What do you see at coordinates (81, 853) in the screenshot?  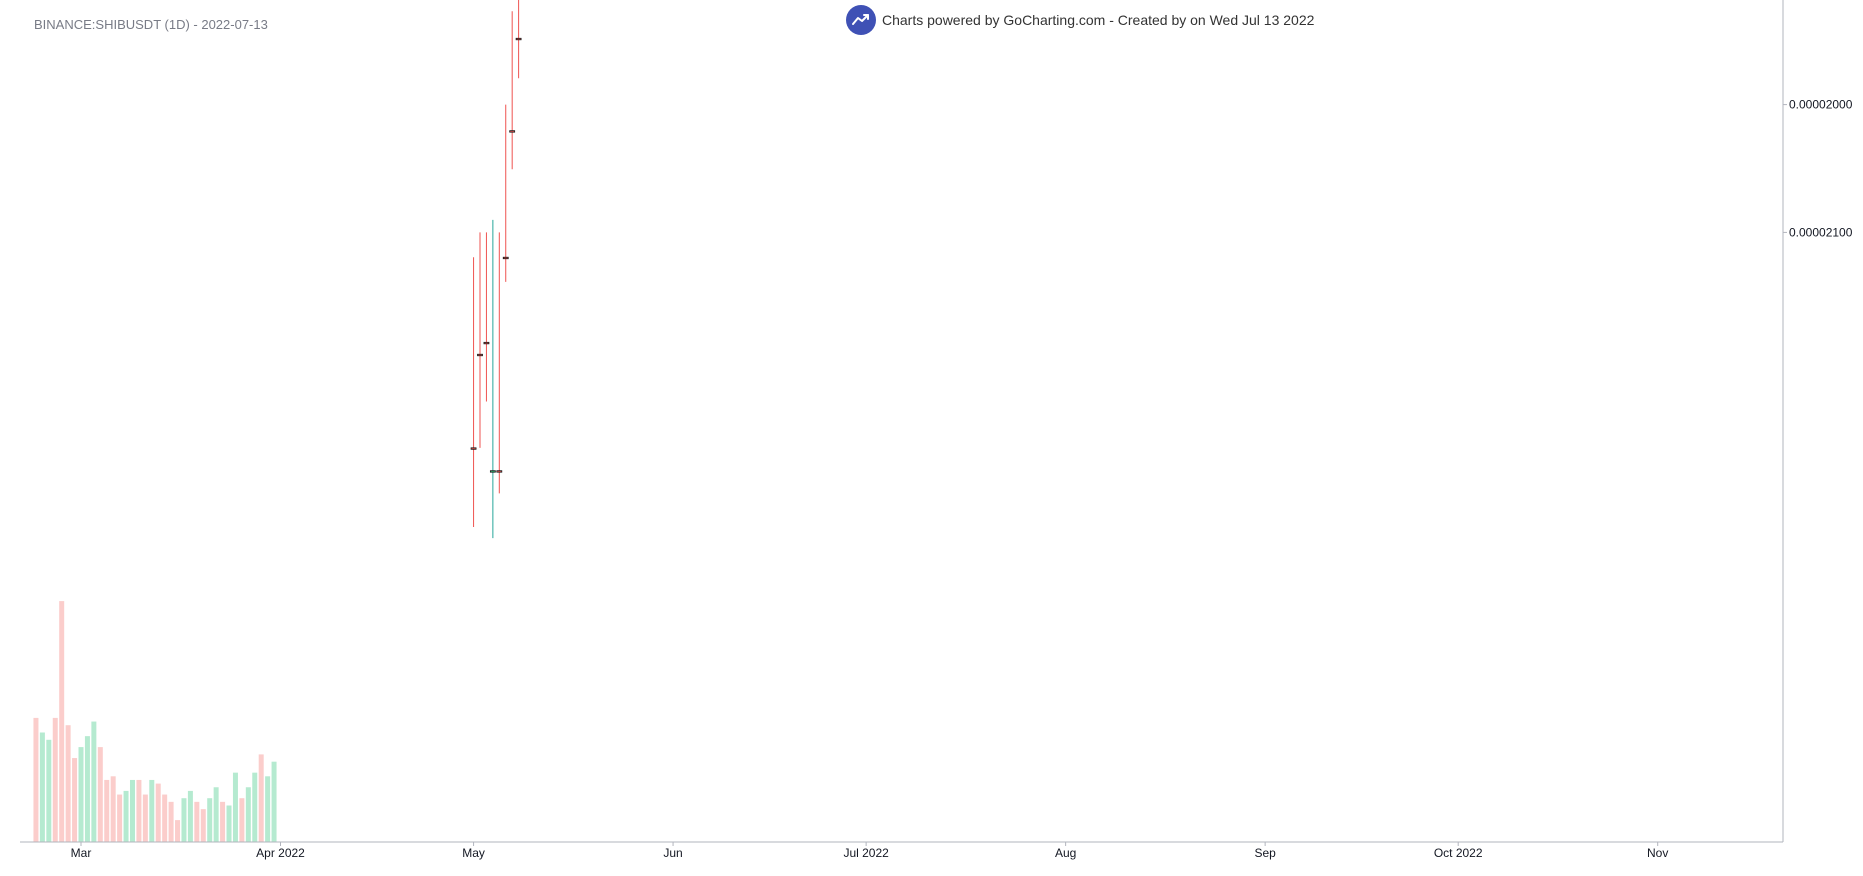 I see `x-tick-label: Mar` at bounding box center [81, 853].